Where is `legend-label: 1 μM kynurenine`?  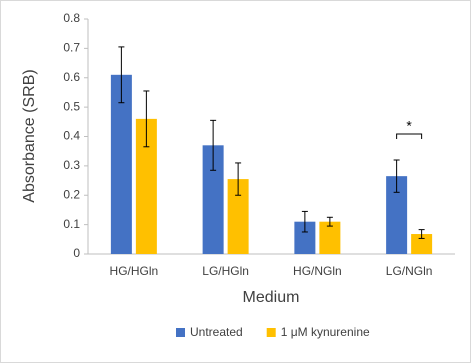 legend-label: 1 μM kynurenine is located at coordinates (325, 332).